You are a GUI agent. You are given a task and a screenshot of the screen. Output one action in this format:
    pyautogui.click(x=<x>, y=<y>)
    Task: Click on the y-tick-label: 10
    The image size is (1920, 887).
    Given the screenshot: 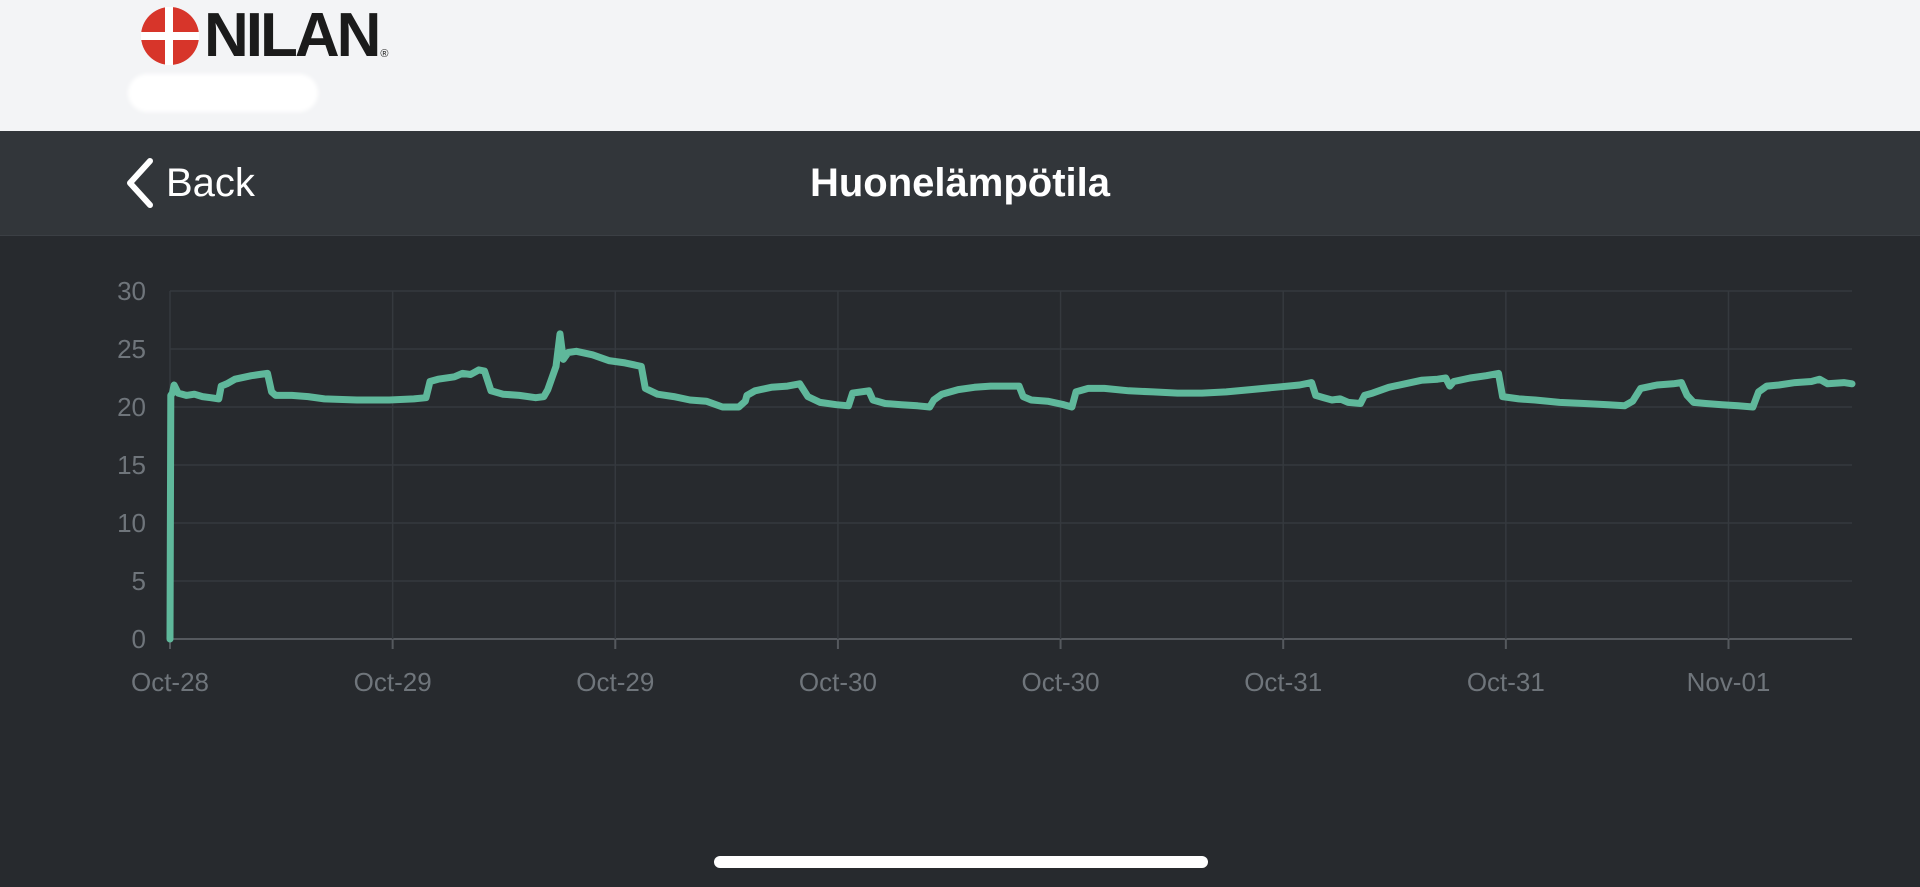 What is the action you would take?
    pyautogui.click(x=131, y=523)
    